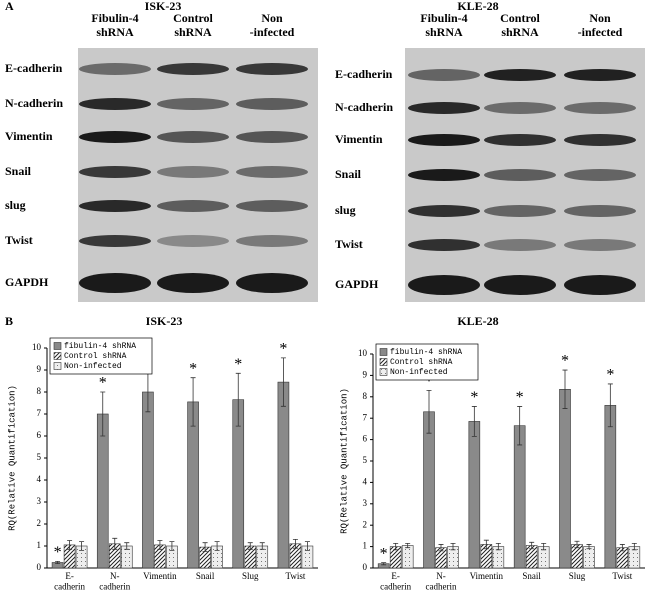 Image resolution: width=650 pixels, height=591 pixels. What do you see at coordinates (365, 567) in the screenshot?
I see `y-tick-label: 0` at bounding box center [365, 567].